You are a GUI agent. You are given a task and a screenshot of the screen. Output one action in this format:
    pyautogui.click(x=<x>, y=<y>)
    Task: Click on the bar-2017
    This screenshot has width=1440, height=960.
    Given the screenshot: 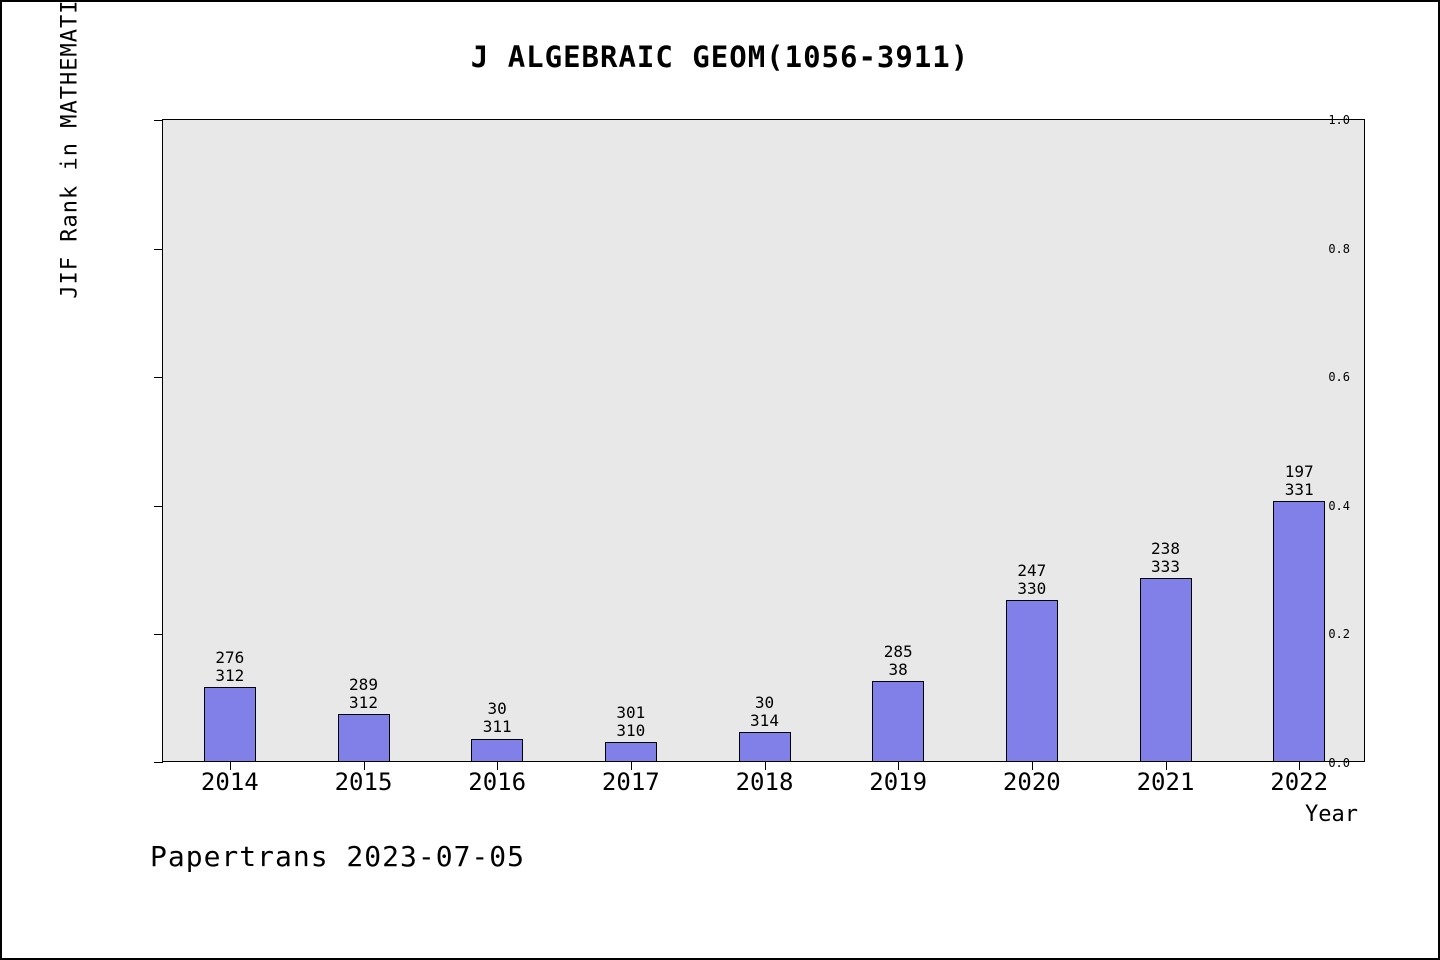 What is the action you would take?
    pyautogui.click(x=630, y=751)
    